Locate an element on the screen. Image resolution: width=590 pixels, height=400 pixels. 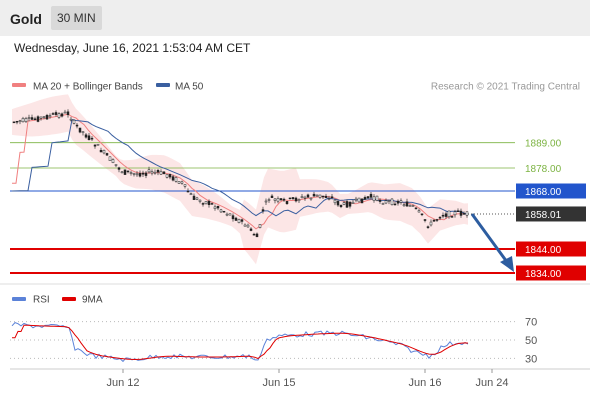
forecast-arrow-shaft is located at coordinates (489, 238).